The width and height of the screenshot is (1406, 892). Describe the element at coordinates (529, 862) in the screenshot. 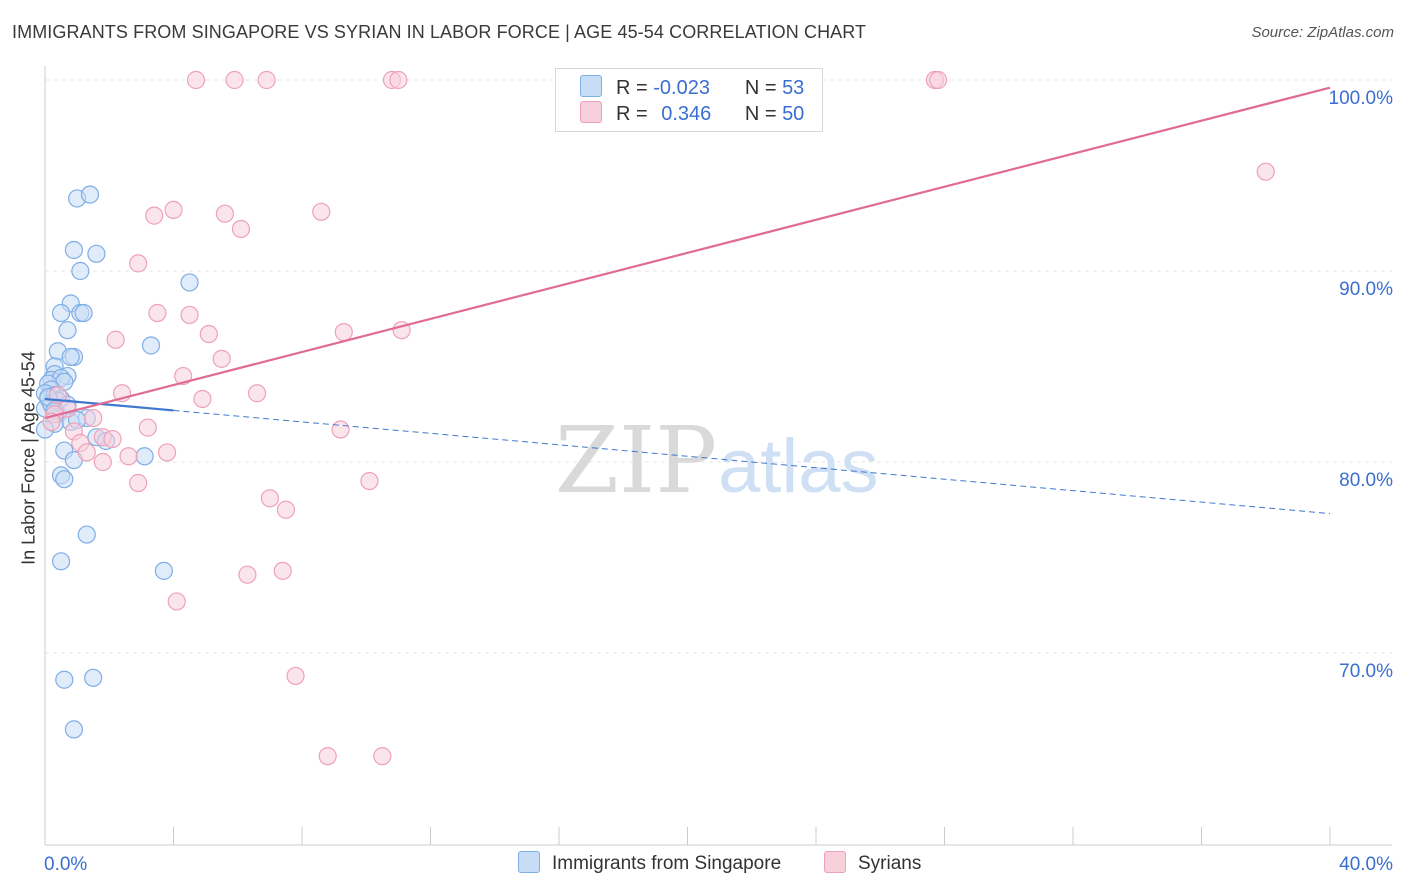

I see `bottom-legend-swatch-singapore` at that location.